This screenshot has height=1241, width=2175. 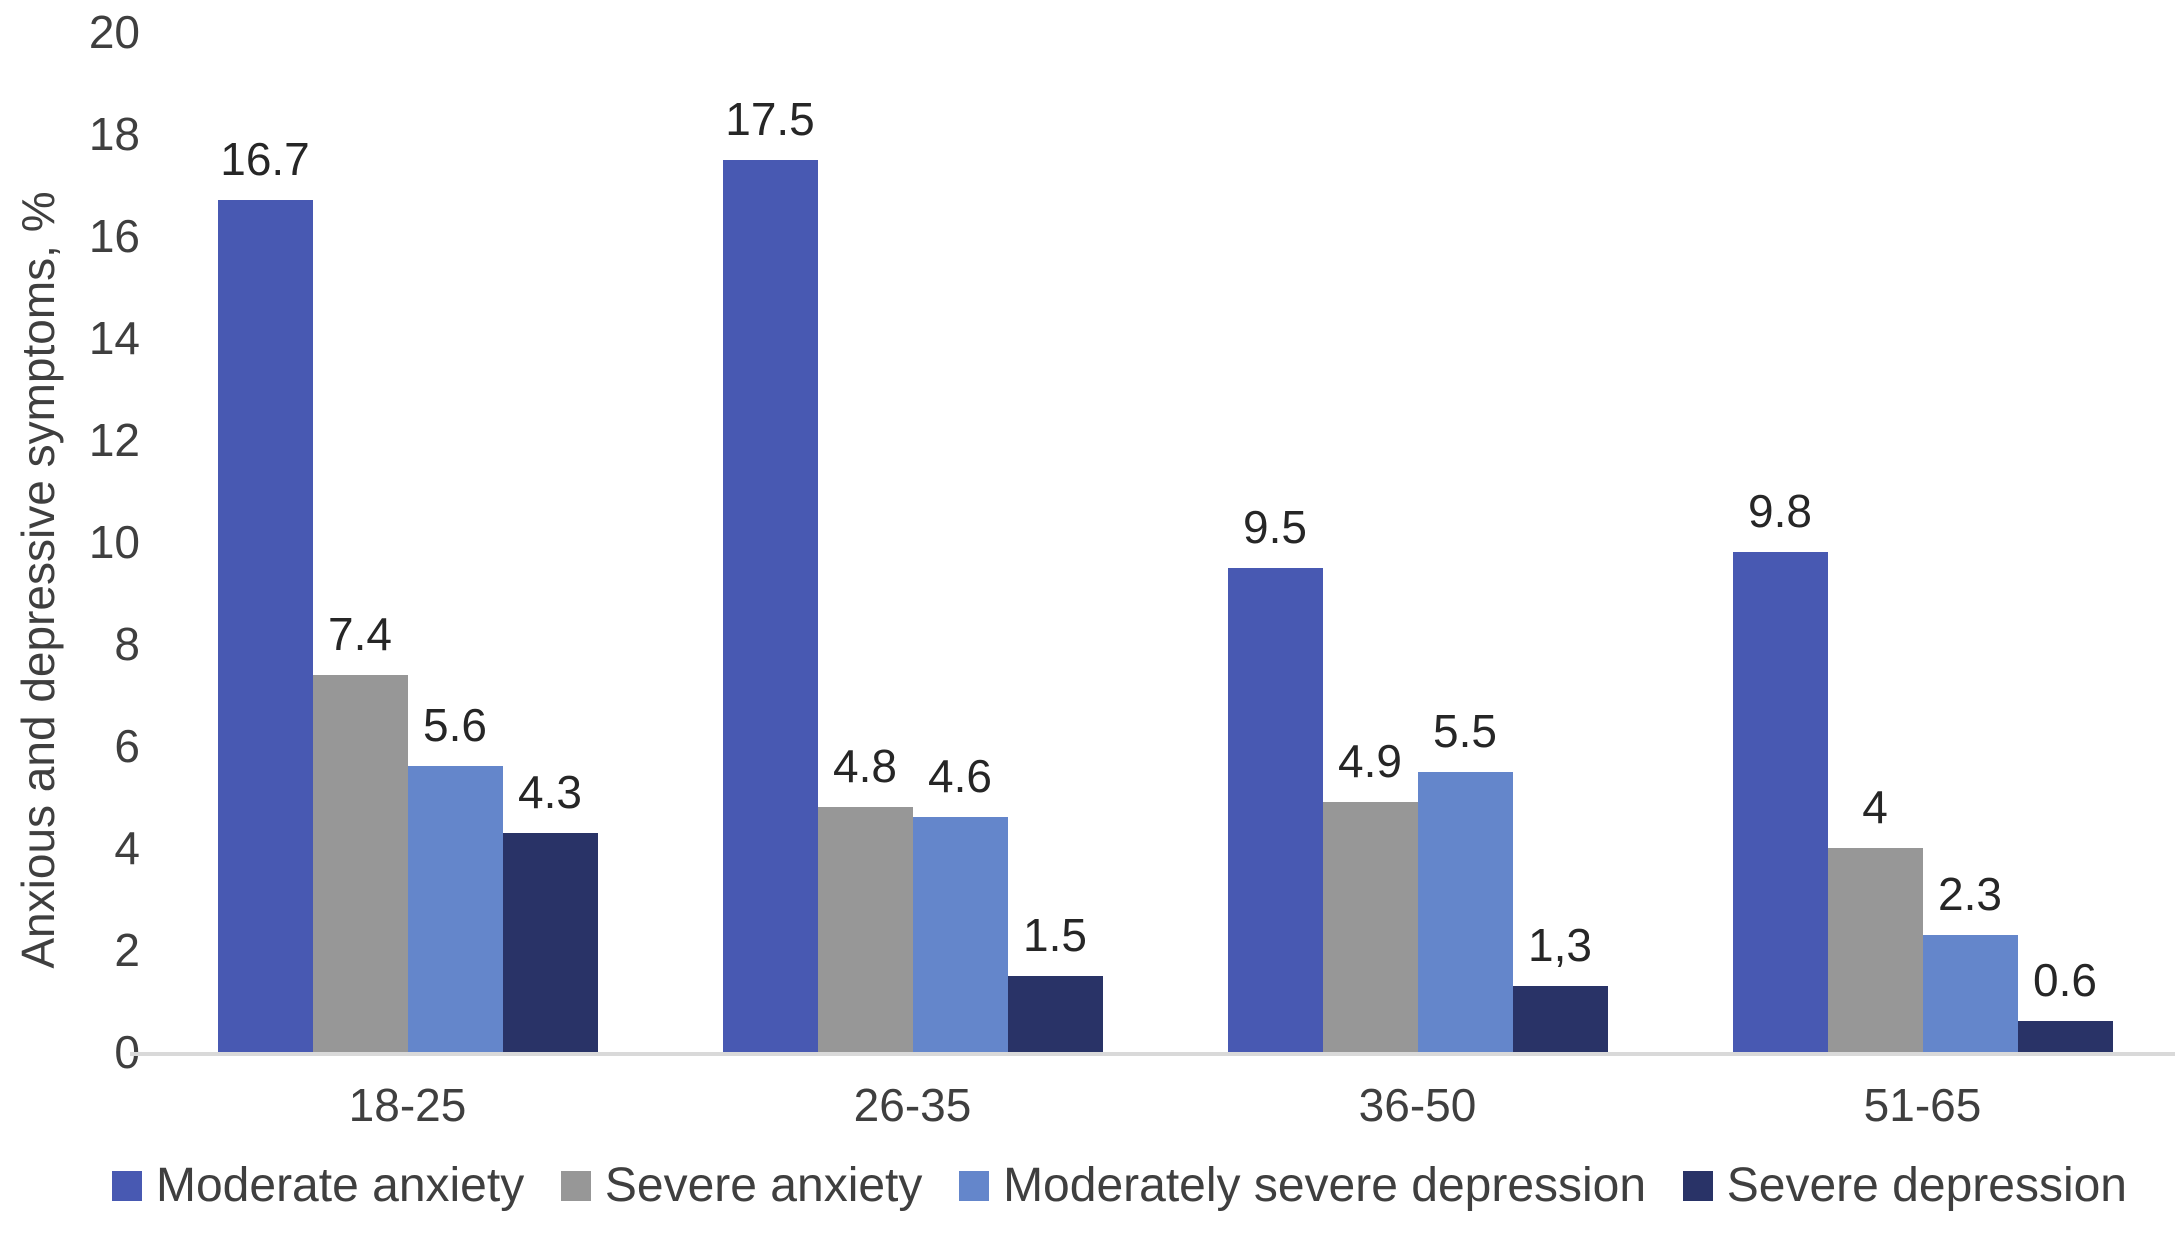 I want to click on bar-moderately-severe-depression-26-35: 4.6, so click(x=960, y=901).